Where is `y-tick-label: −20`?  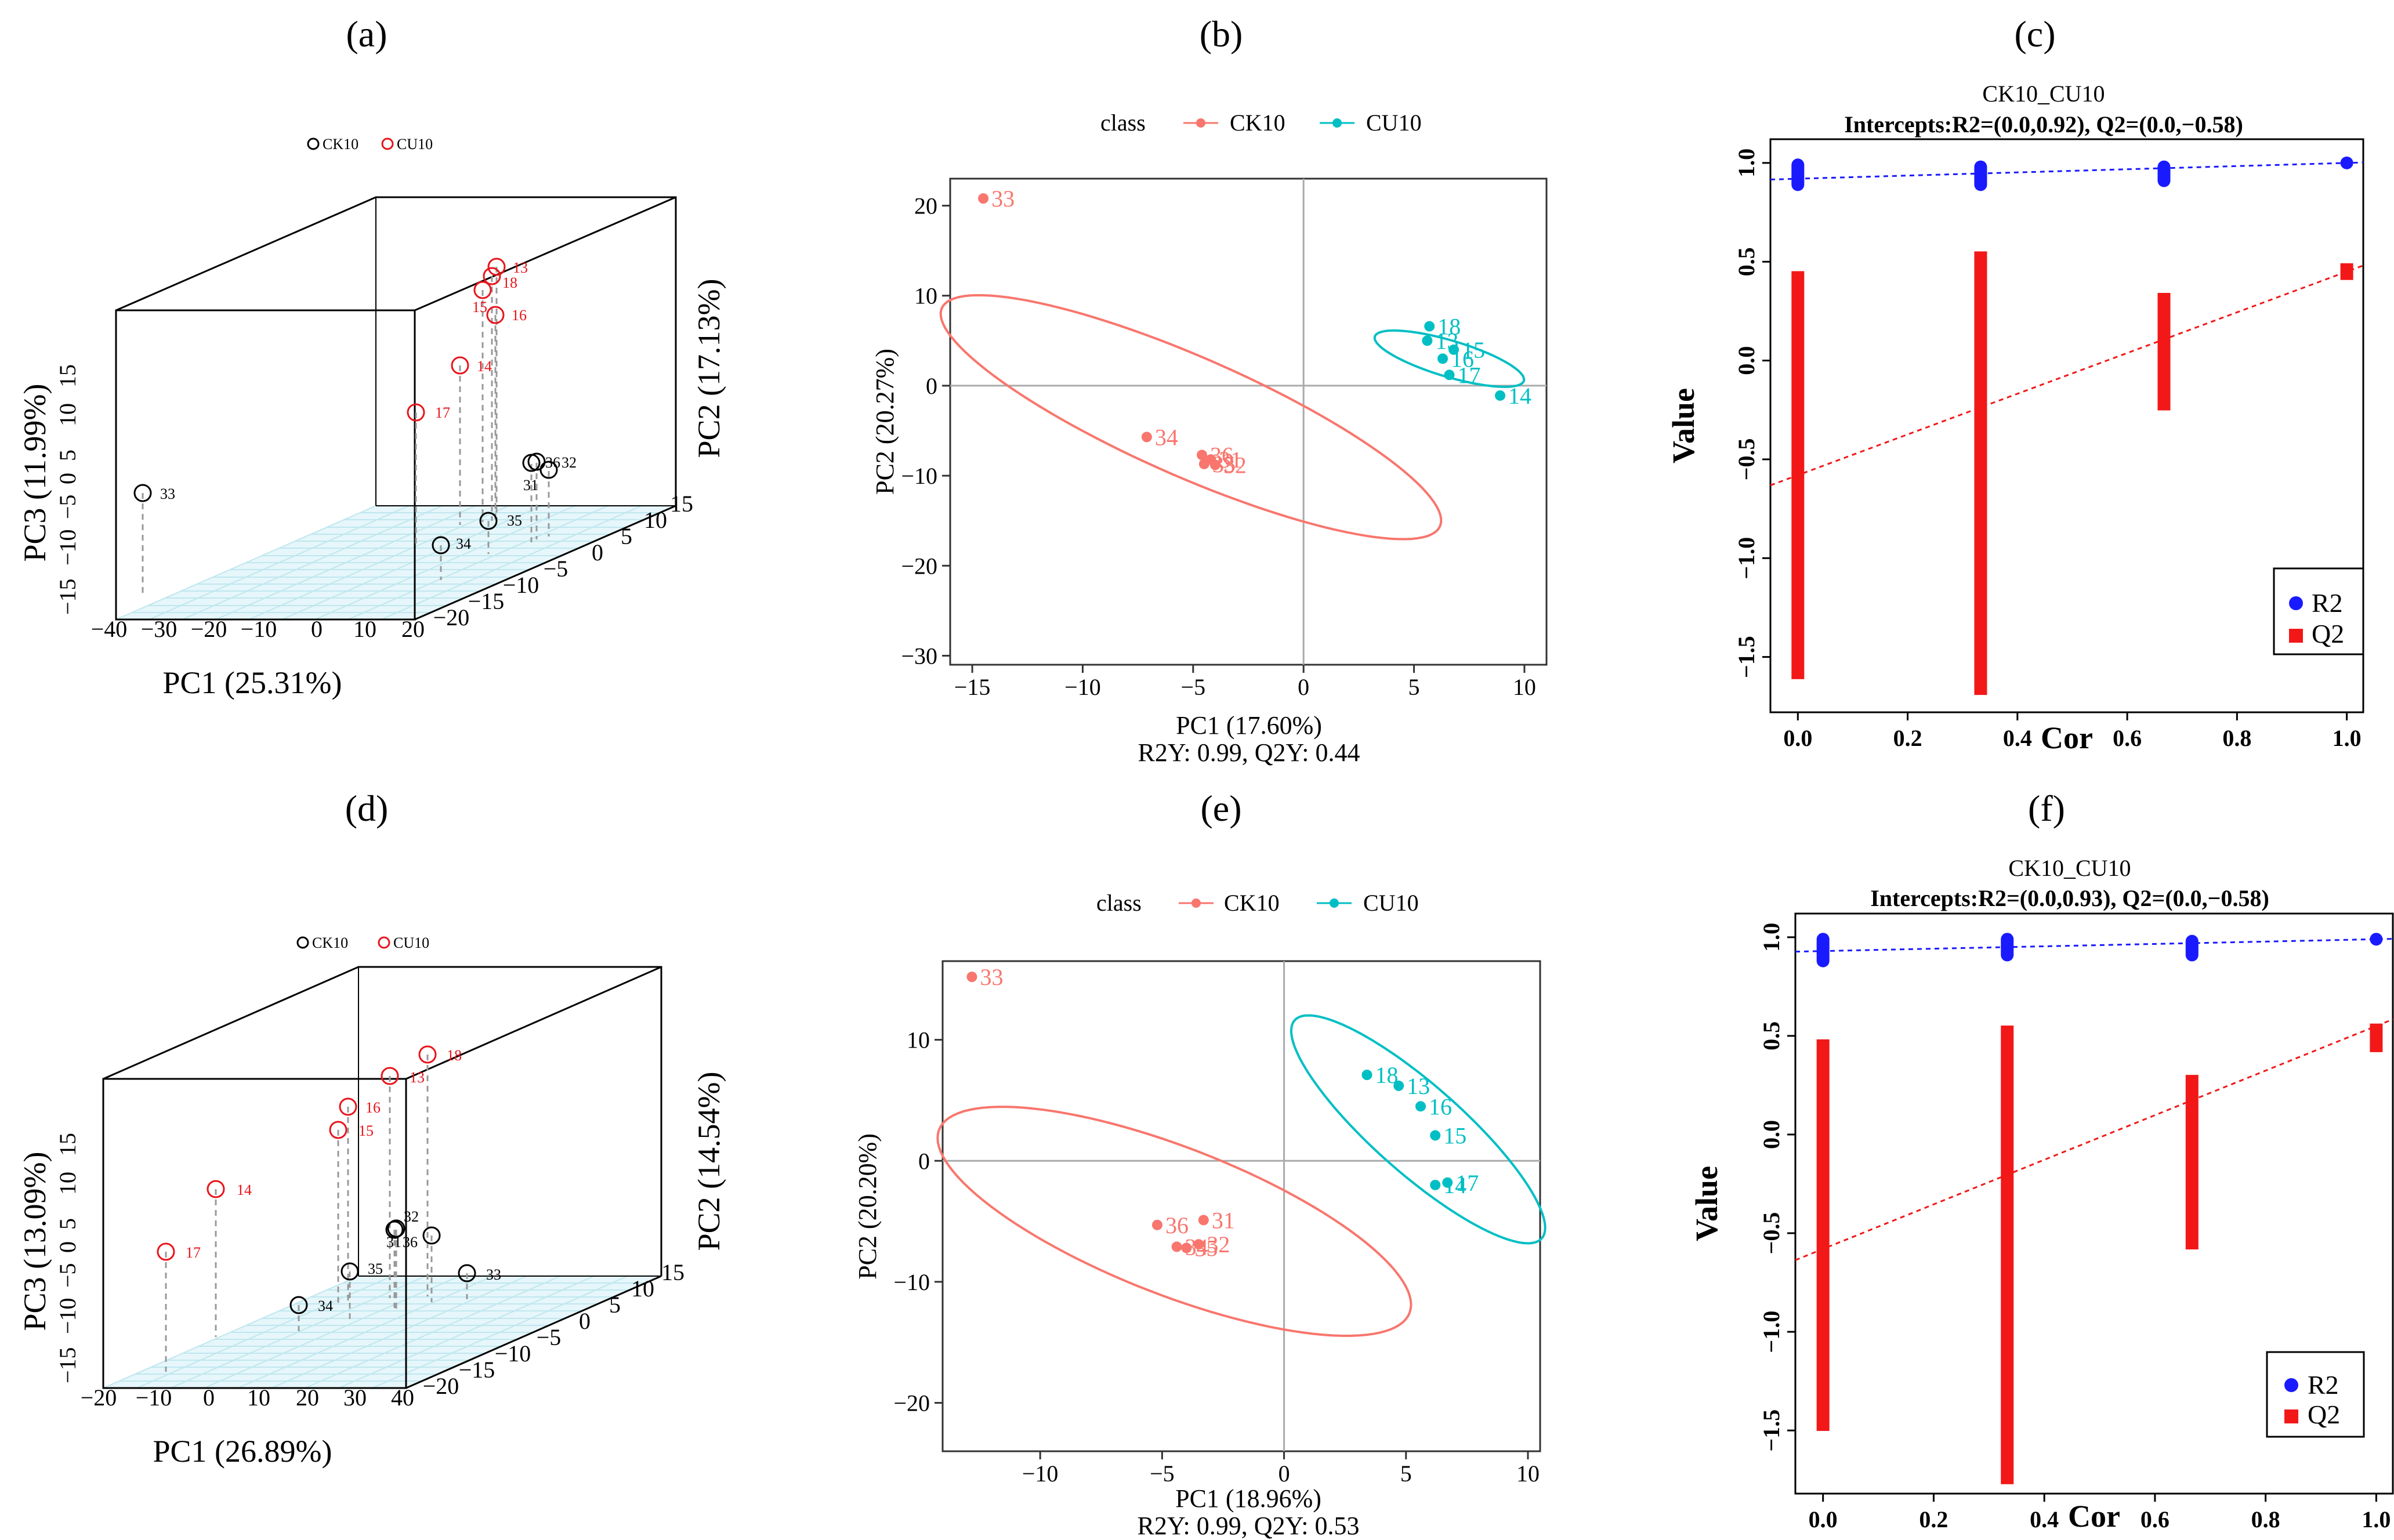 y-tick-label: −20 is located at coordinates (441, 1386).